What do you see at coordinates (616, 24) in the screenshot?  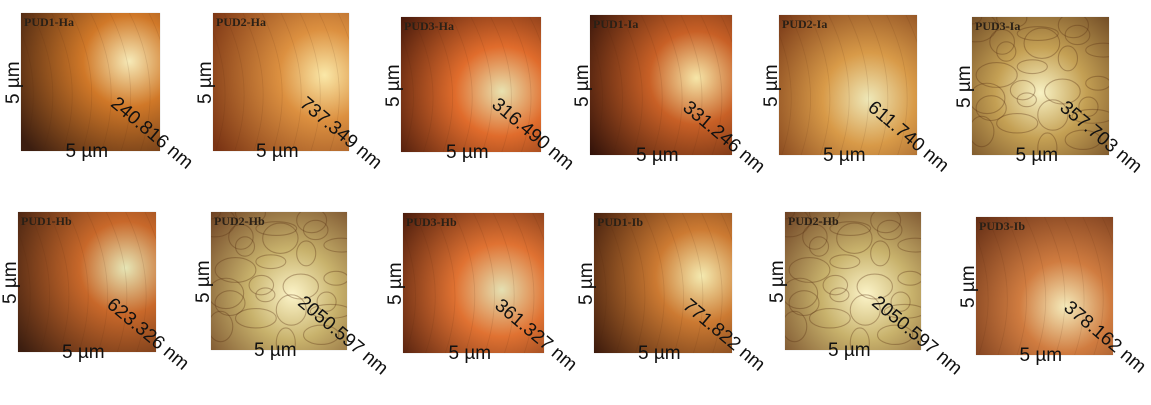 I see `panel-title: PUD1-Ia` at bounding box center [616, 24].